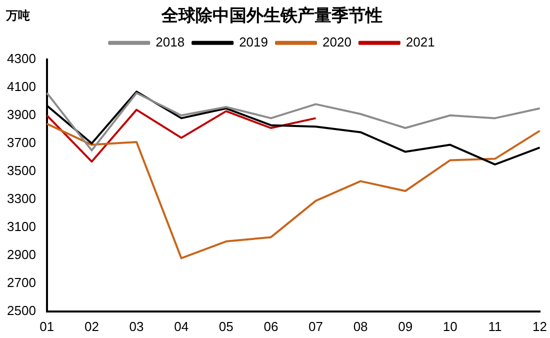 The width and height of the screenshot is (550, 338). What do you see at coordinates (226, 326) in the screenshot?
I see `x-tick-label: 05` at bounding box center [226, 326].